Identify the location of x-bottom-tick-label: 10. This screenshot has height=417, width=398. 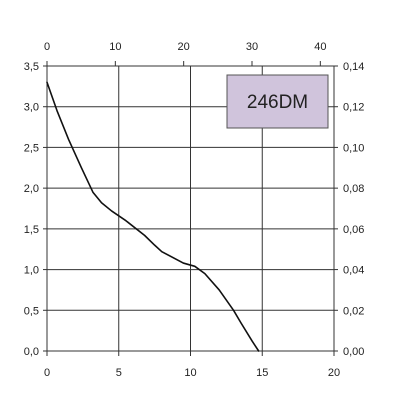
(190, 373).